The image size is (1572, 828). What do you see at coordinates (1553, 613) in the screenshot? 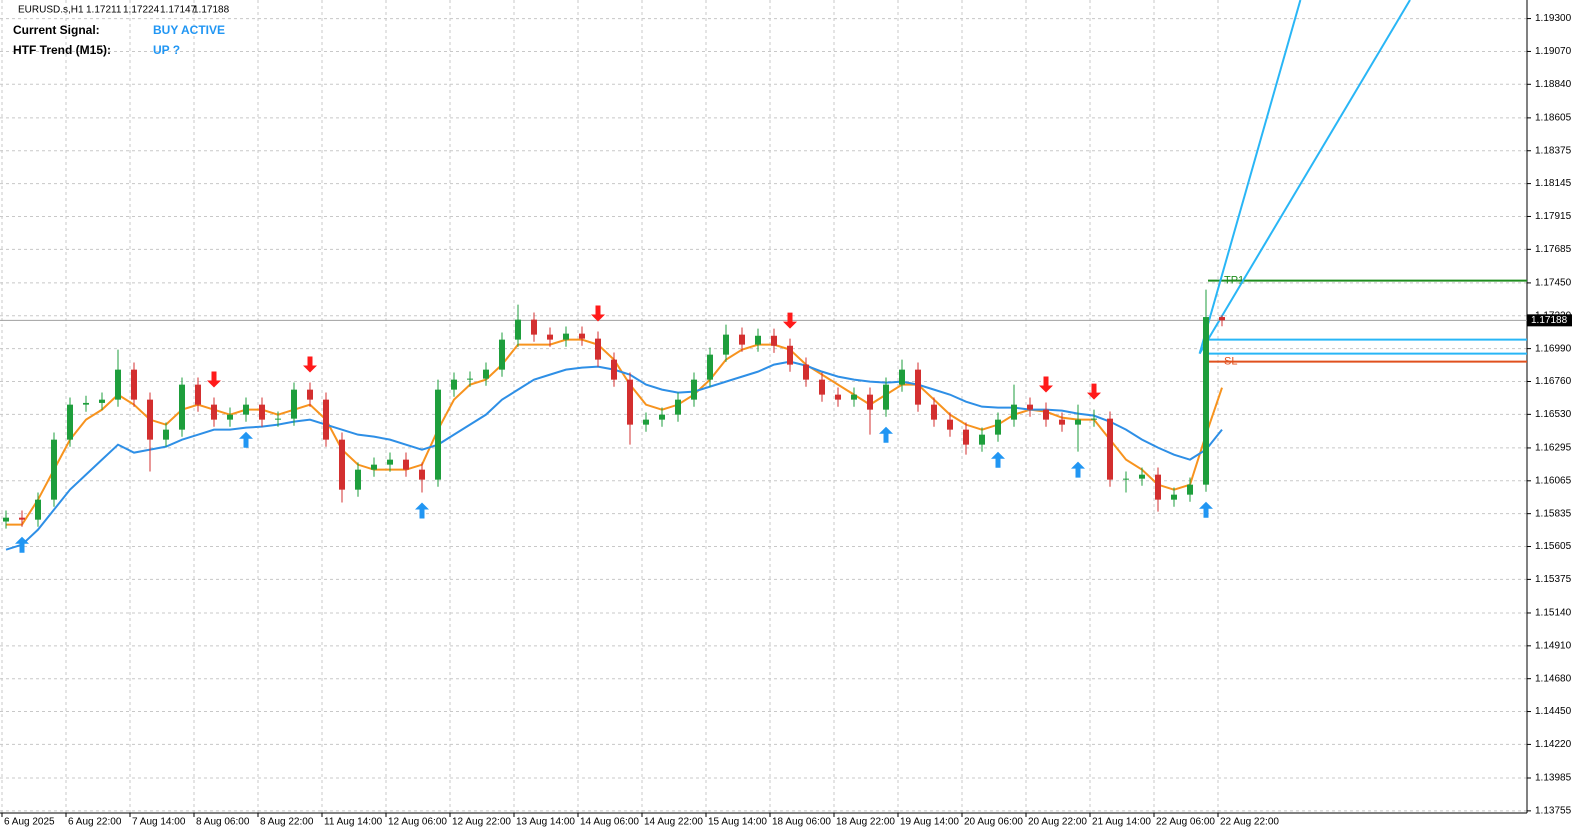
I see `y-tick-label: 1.15140` at bounding box center [1553, 613].